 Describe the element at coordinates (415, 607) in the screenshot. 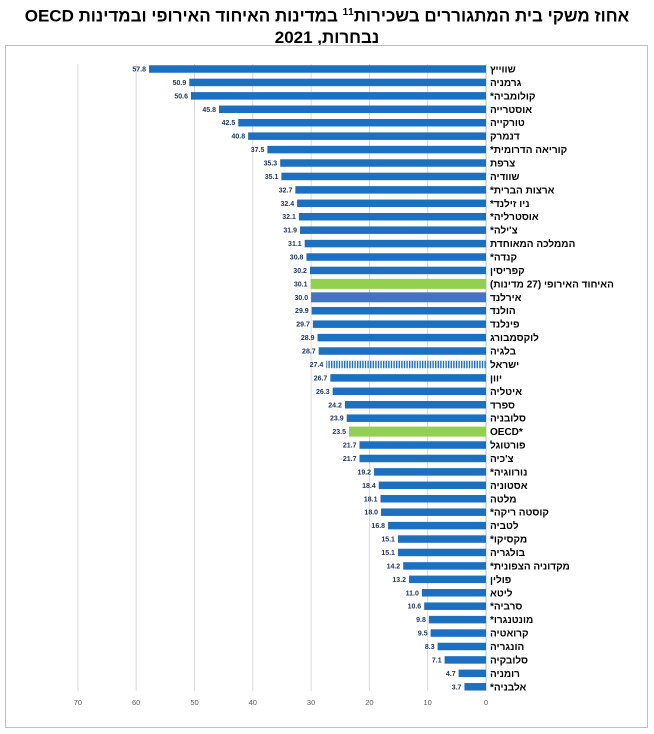

I see `value-label: 10.6` at that location.